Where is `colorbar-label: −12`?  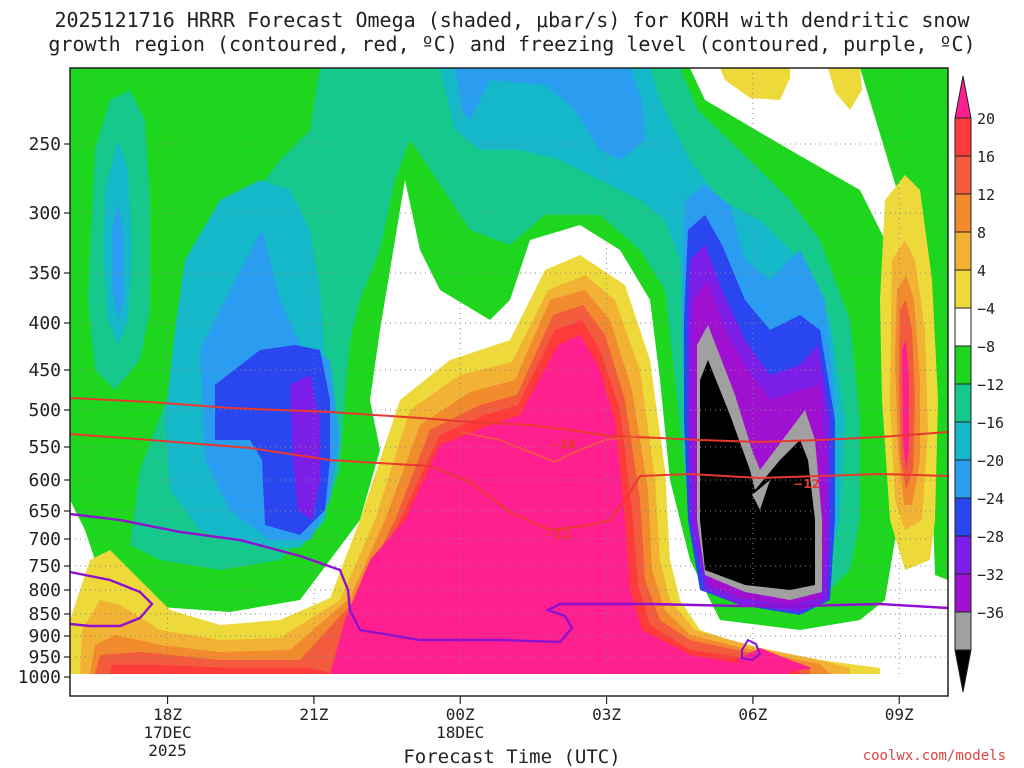
colorbar-label: −12 is located at coordinates (990, 385).